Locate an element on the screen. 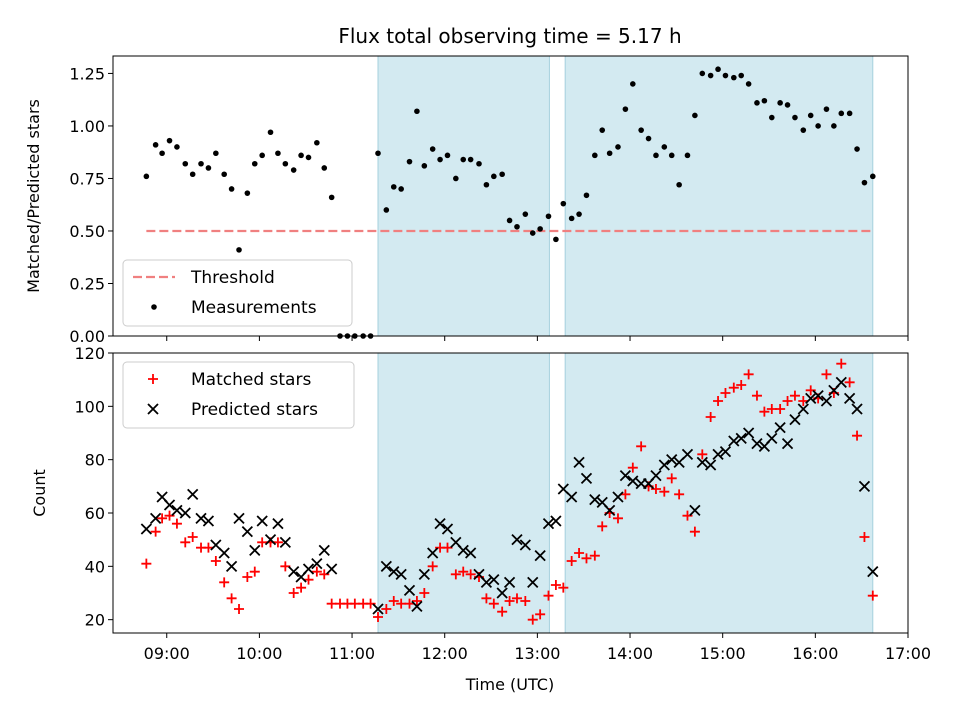 Image resolution: width=960 pixels, height=720 pixels. y-tick-label: 80 is located at coordinates (95, 460).